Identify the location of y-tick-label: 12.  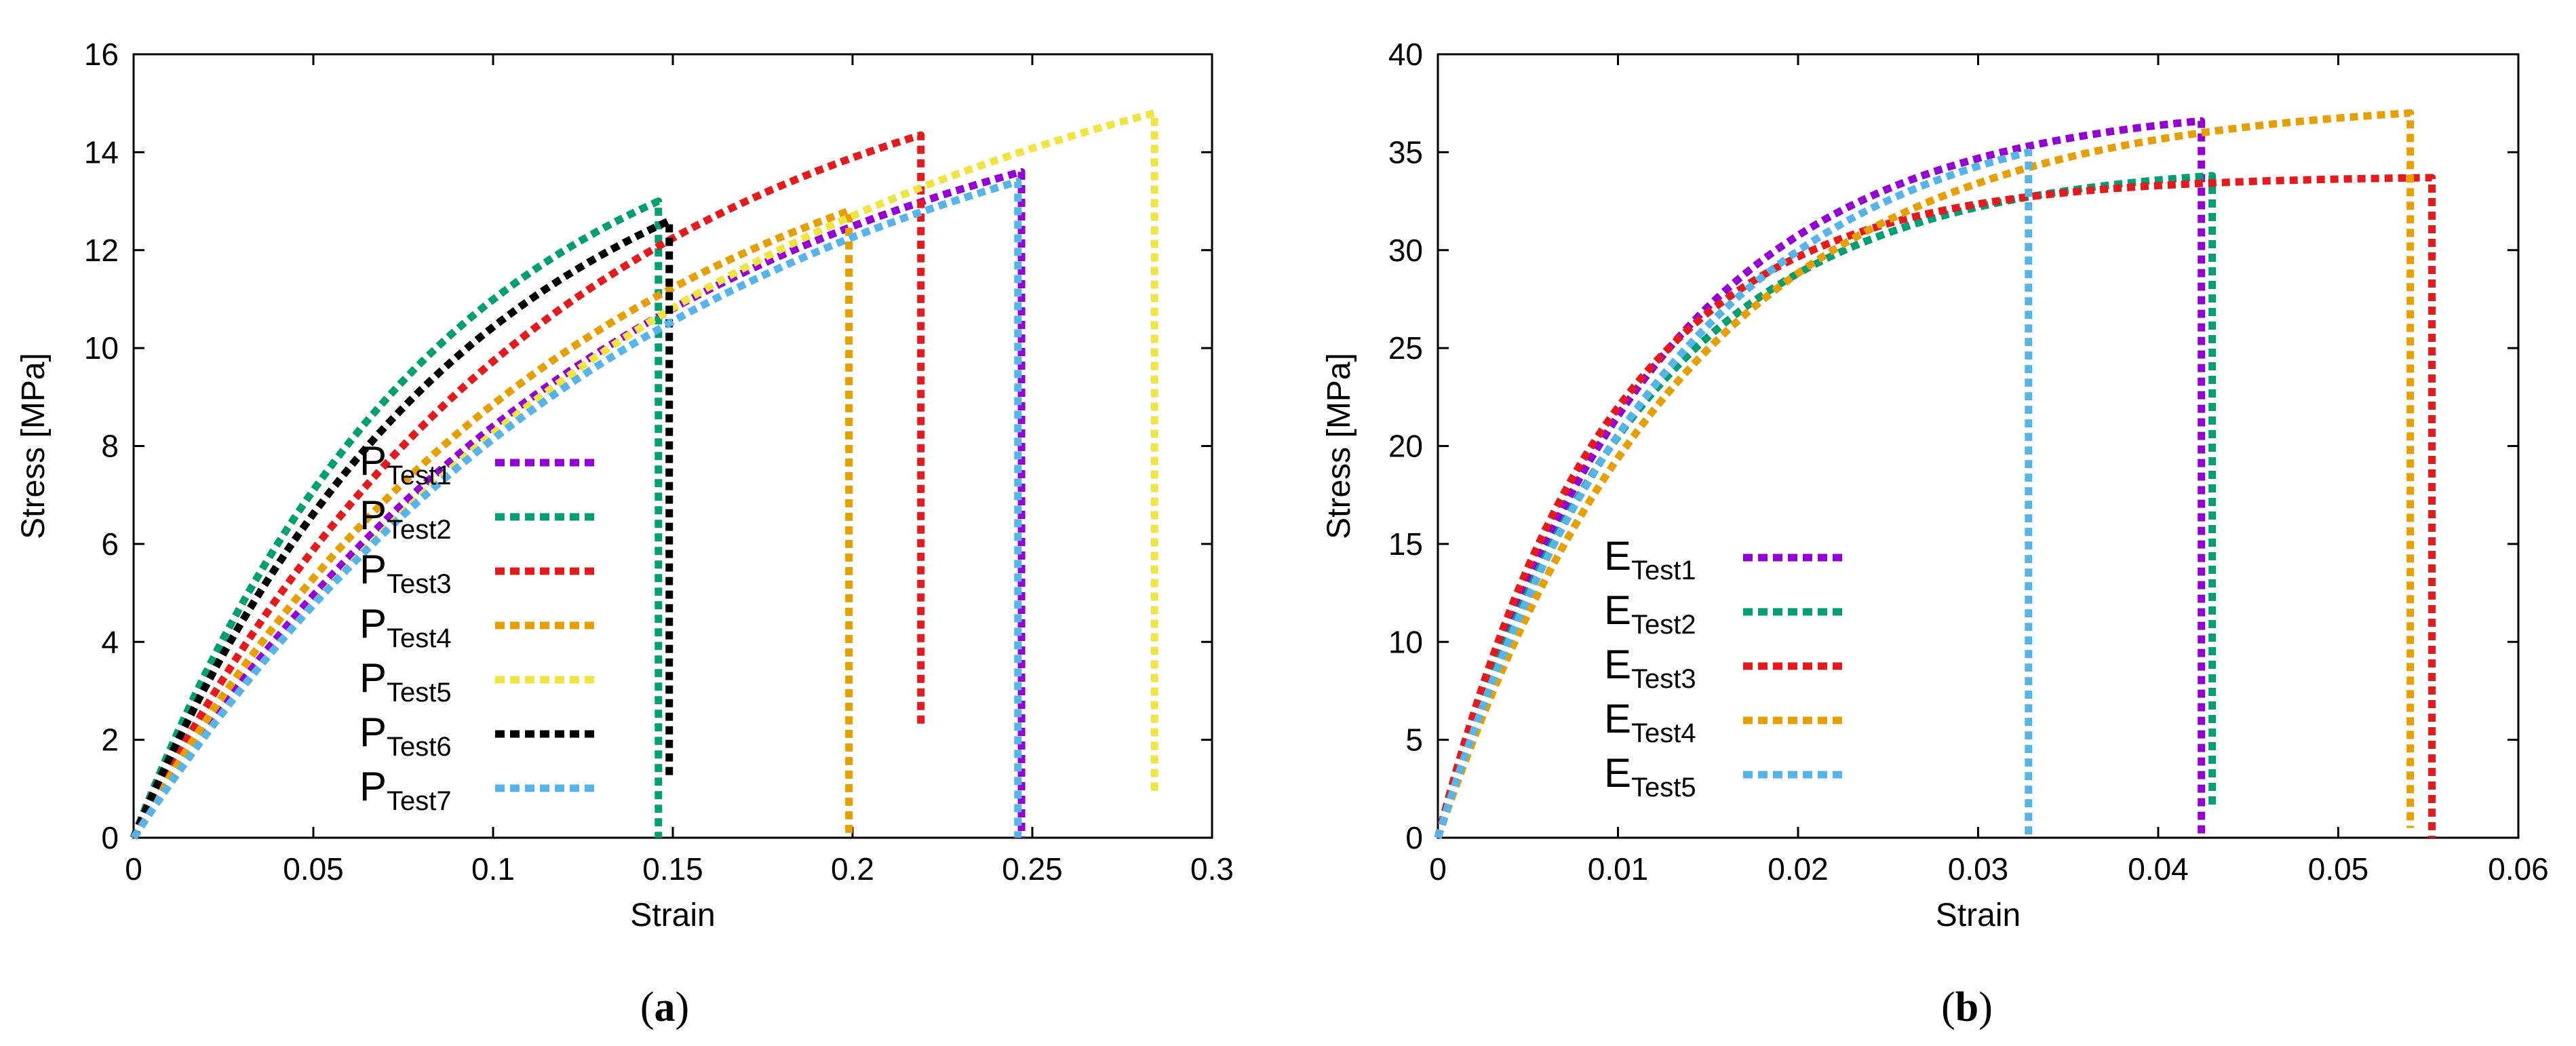
(101, 251).